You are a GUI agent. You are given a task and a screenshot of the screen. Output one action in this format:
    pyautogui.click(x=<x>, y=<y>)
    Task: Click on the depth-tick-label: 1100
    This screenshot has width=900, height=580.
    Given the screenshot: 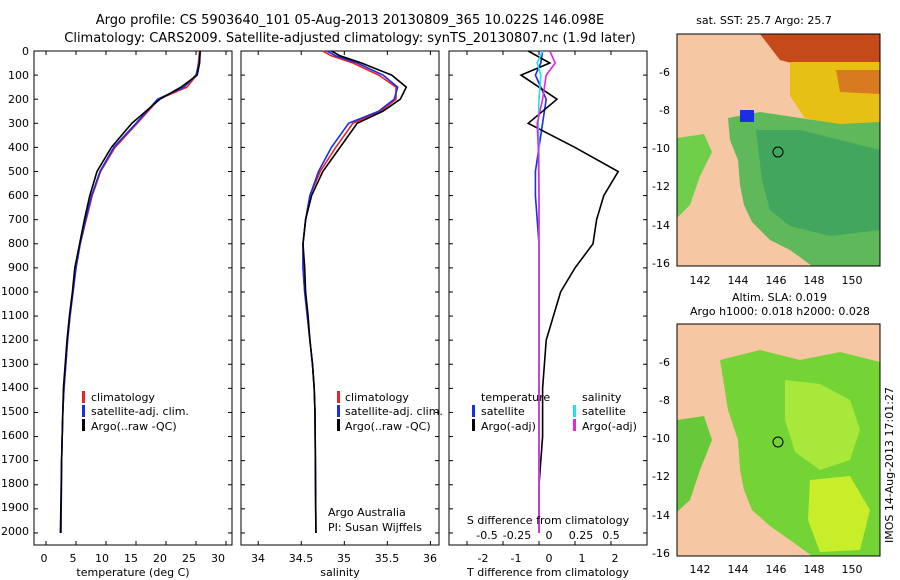 What is the action you would take?
    pyautogui.click(x=15, y=315)
    